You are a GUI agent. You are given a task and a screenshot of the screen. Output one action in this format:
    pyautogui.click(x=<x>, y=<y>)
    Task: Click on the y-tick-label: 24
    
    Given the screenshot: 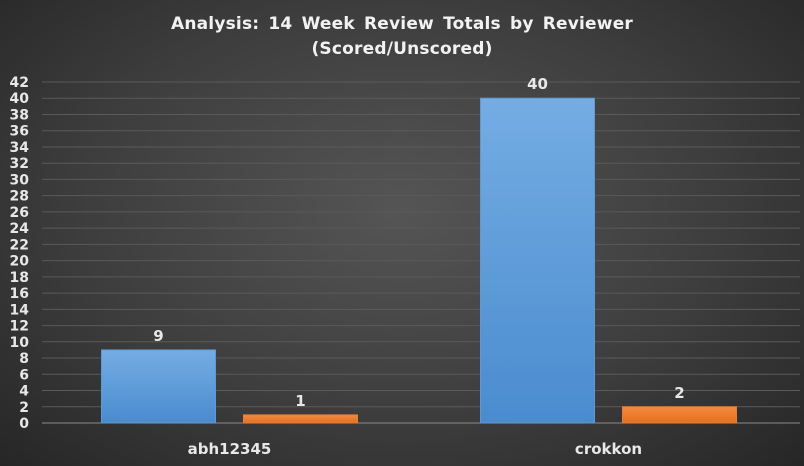 What is the action you would take?
    pyautogui.click(x=20, y=229)
    